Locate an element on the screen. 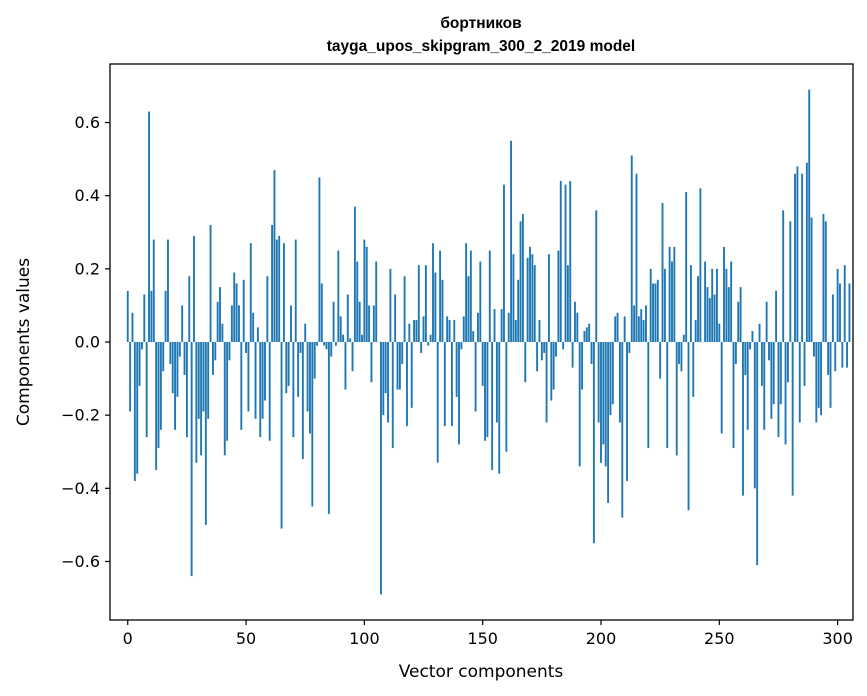 Image resolution: width=867 pixels, height=696 pixels. x-axis-label: Vector components is located at coordinates (481, 672).